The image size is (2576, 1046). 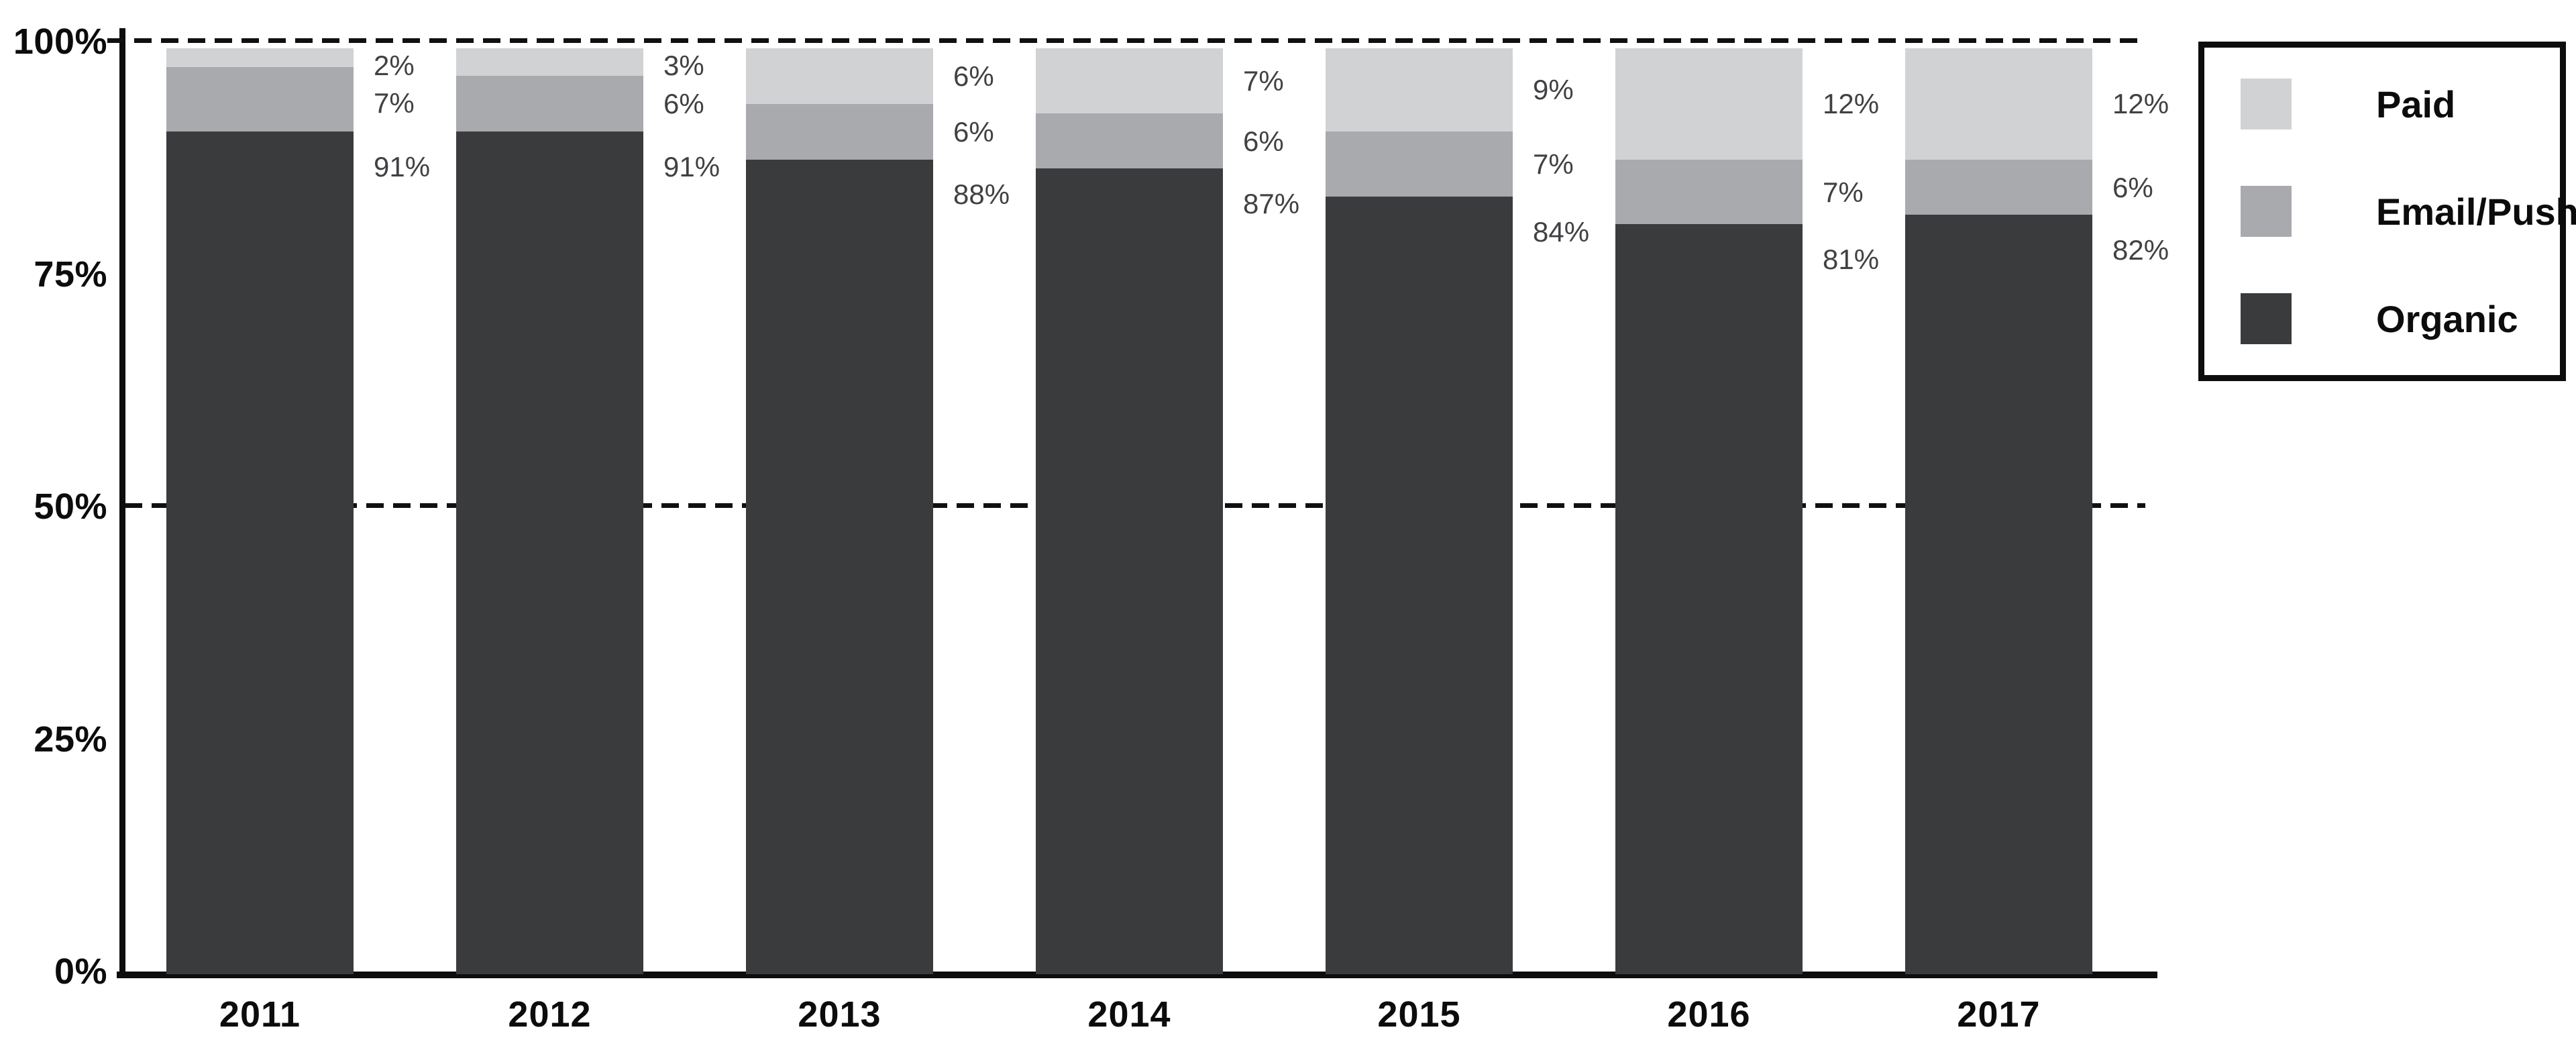 I want to click on data-label-organic-2017: 82%, so click(x=2140, y=250).